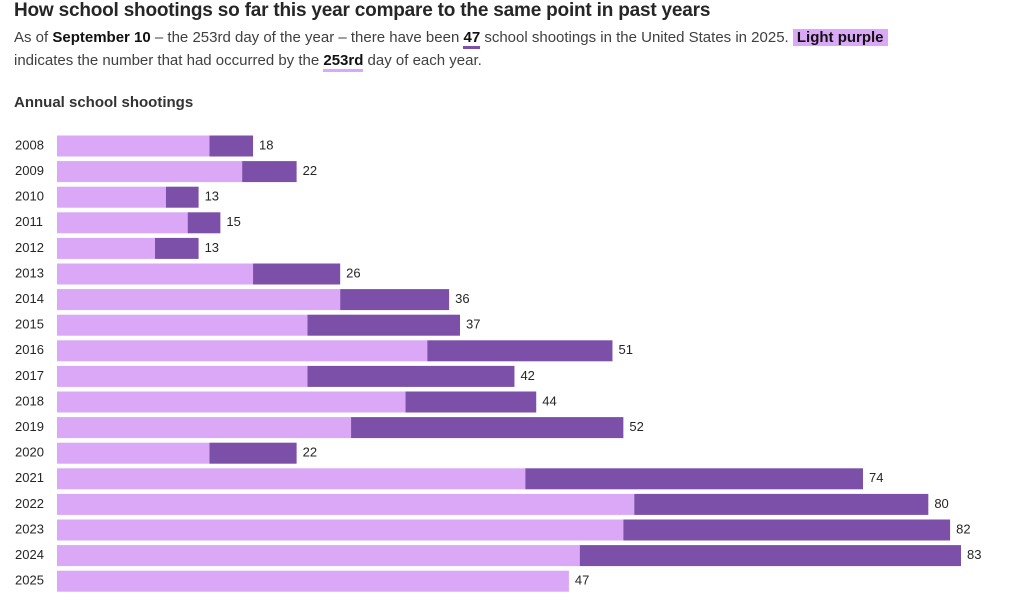 Image resolution: width=1024 pixels, height=598 pixels. I want to click on total-label: 80, so click(941, 503).